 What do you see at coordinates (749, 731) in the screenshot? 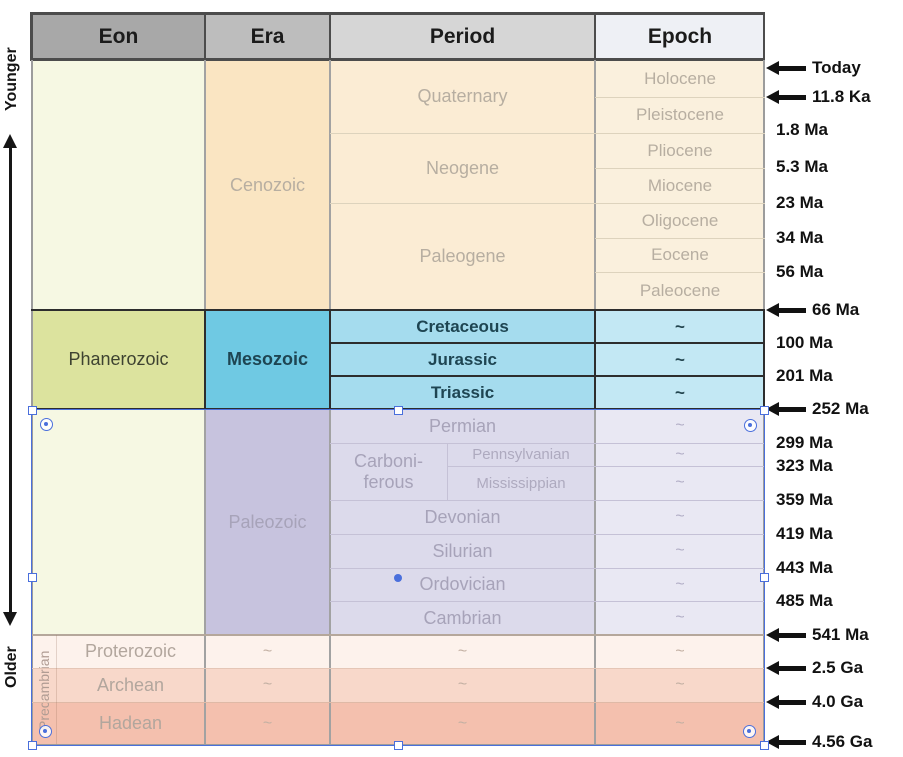
I see `snap-marker-bottom-right-icon` at bounding box center [749, 731].